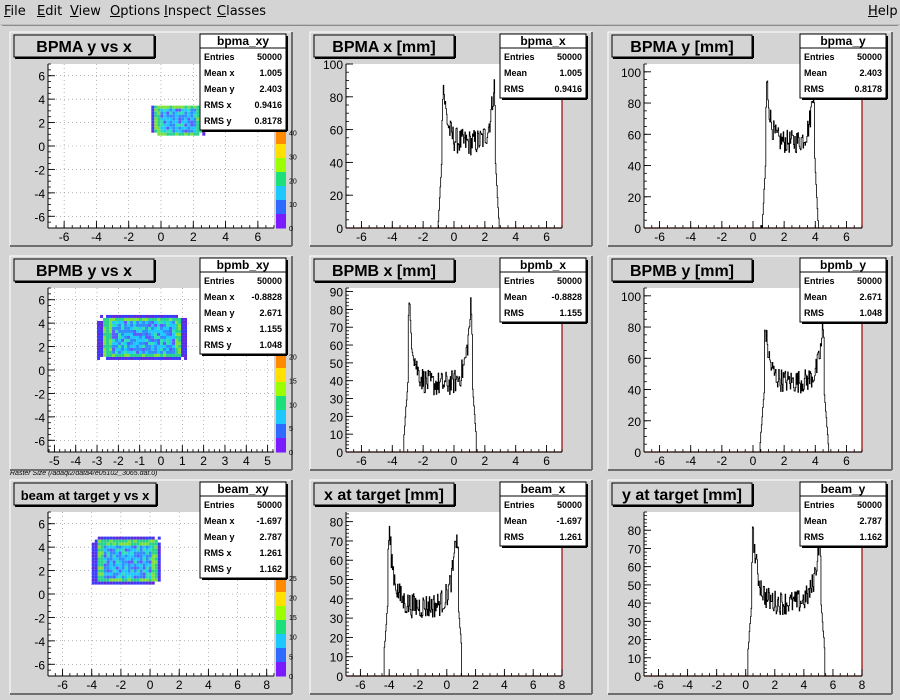  What do you see at coordinates (188, 11) in the screenshot?
I see `menu-inspect: Inspect` at bounding box center [188, 11].